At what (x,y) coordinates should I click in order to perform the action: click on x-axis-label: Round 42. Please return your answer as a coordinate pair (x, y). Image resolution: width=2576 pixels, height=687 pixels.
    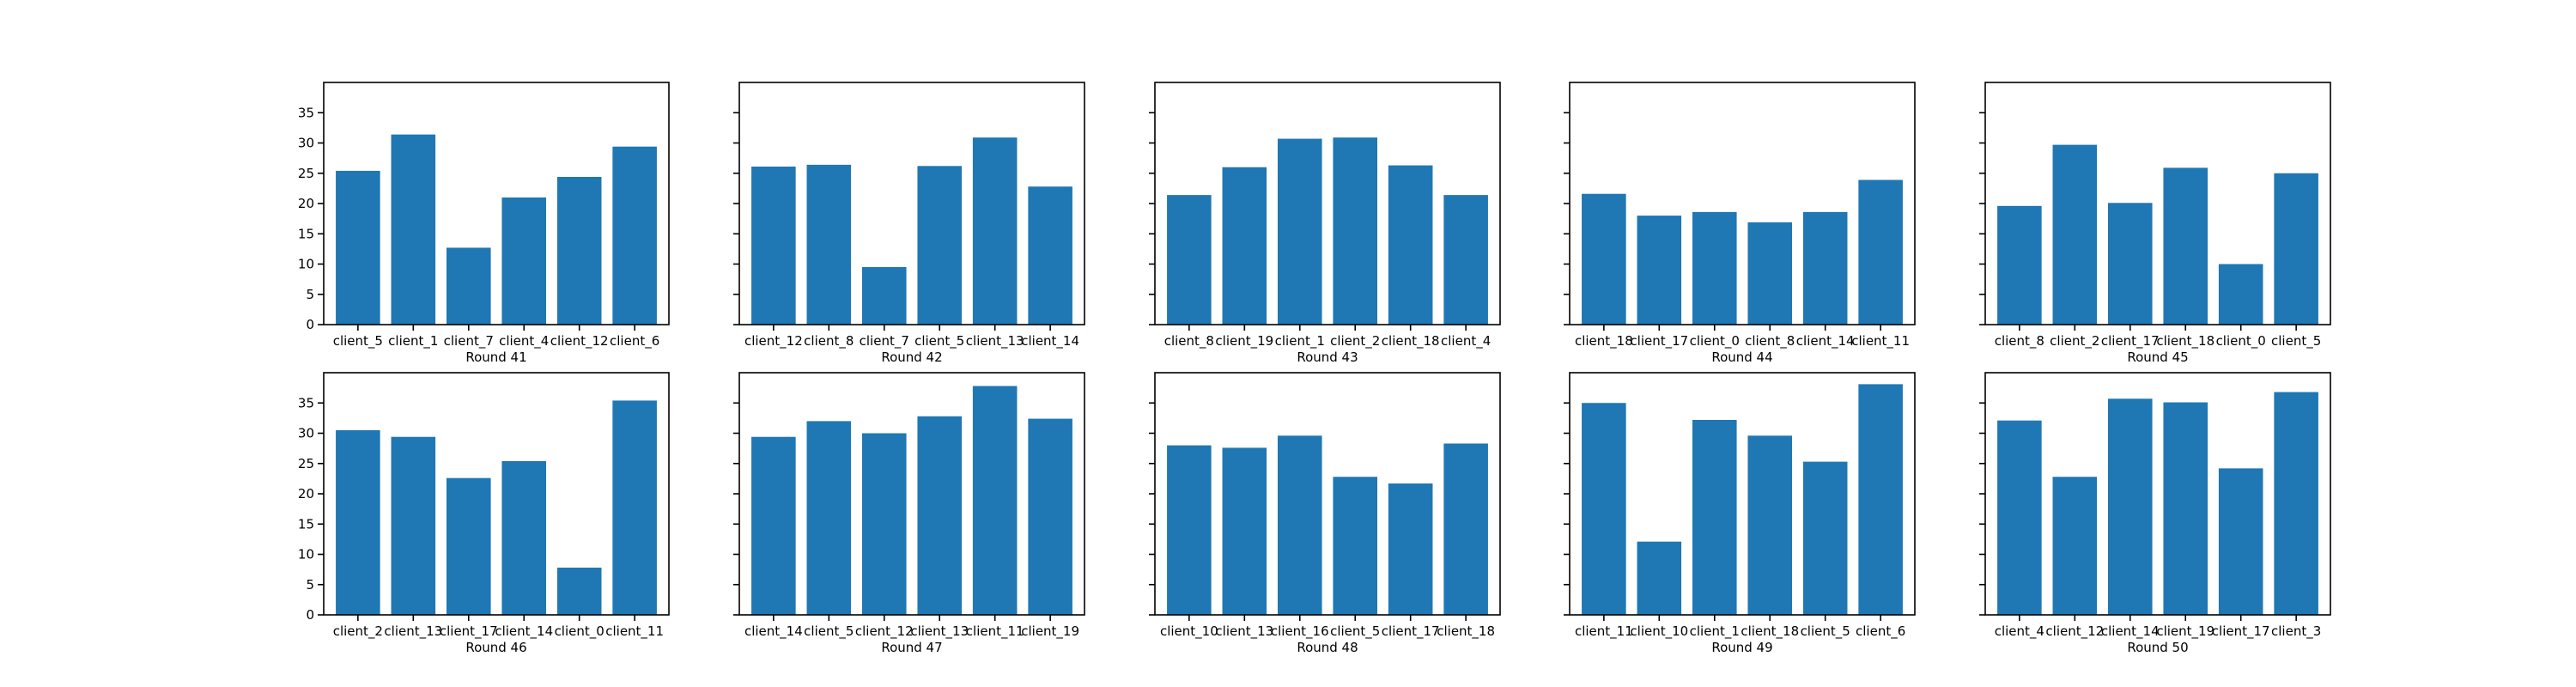
    Looking at the image, I should click on (911, 357).